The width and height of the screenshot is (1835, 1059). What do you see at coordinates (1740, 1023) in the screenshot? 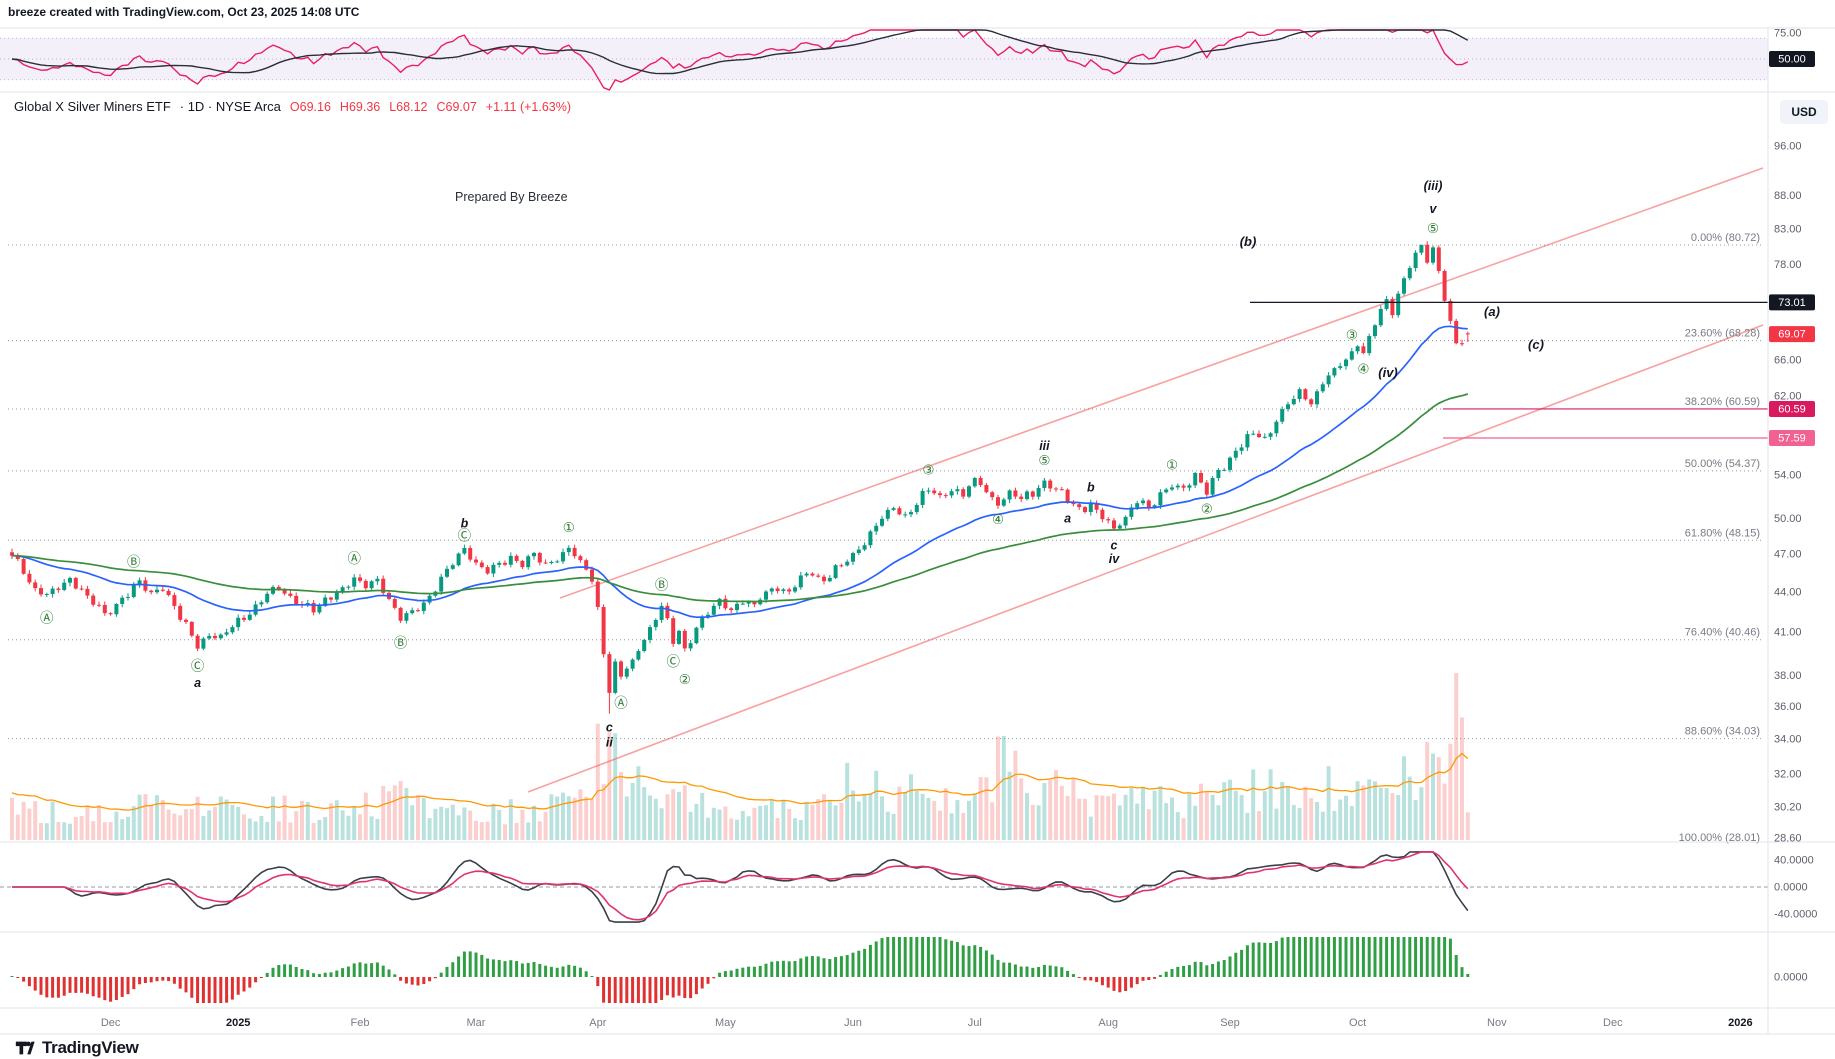
I see `svg-text: 2026` at bounding box center [1740, 1023].